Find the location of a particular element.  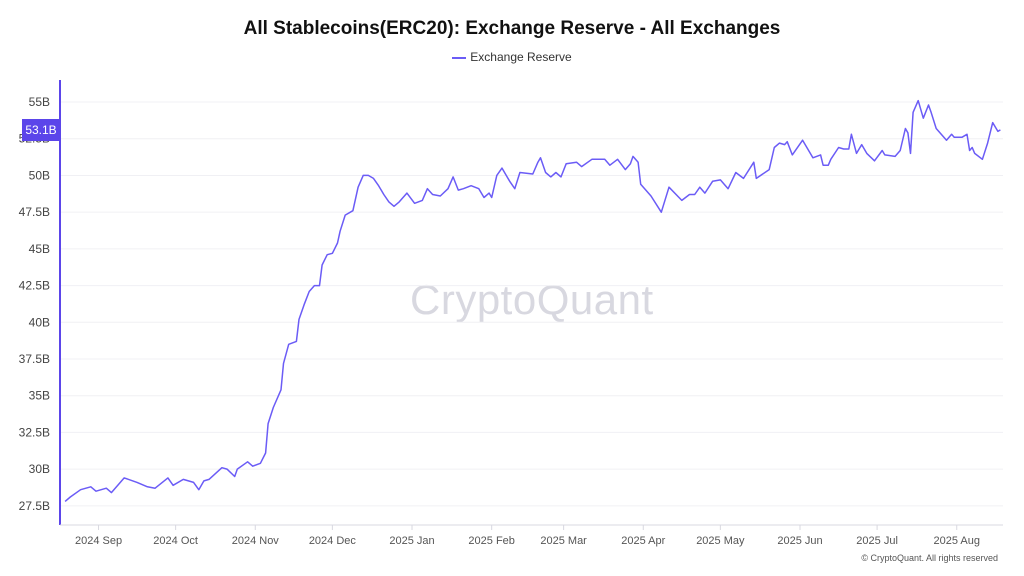

x-tick-label: 2025 Mar is located at coordinates (563, 541).